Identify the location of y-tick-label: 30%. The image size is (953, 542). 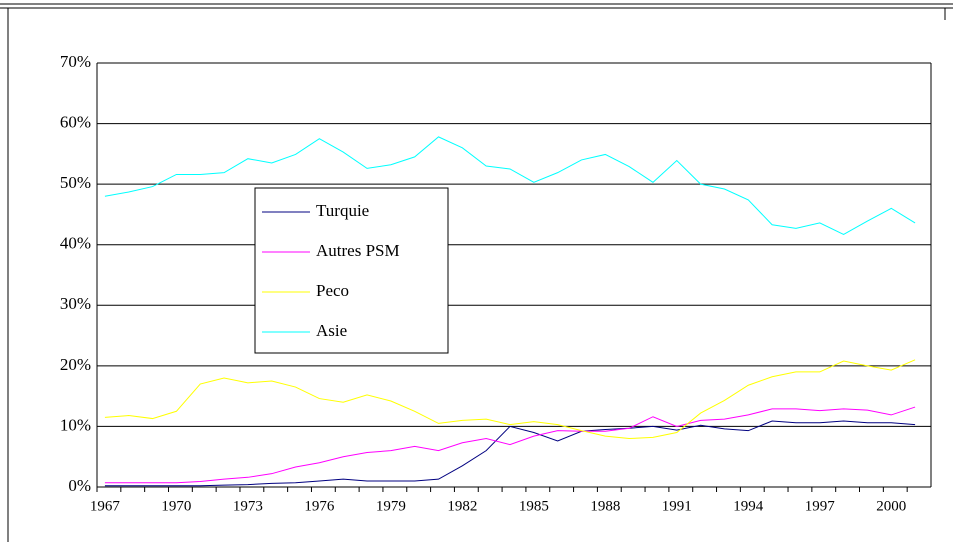
(75, 303).